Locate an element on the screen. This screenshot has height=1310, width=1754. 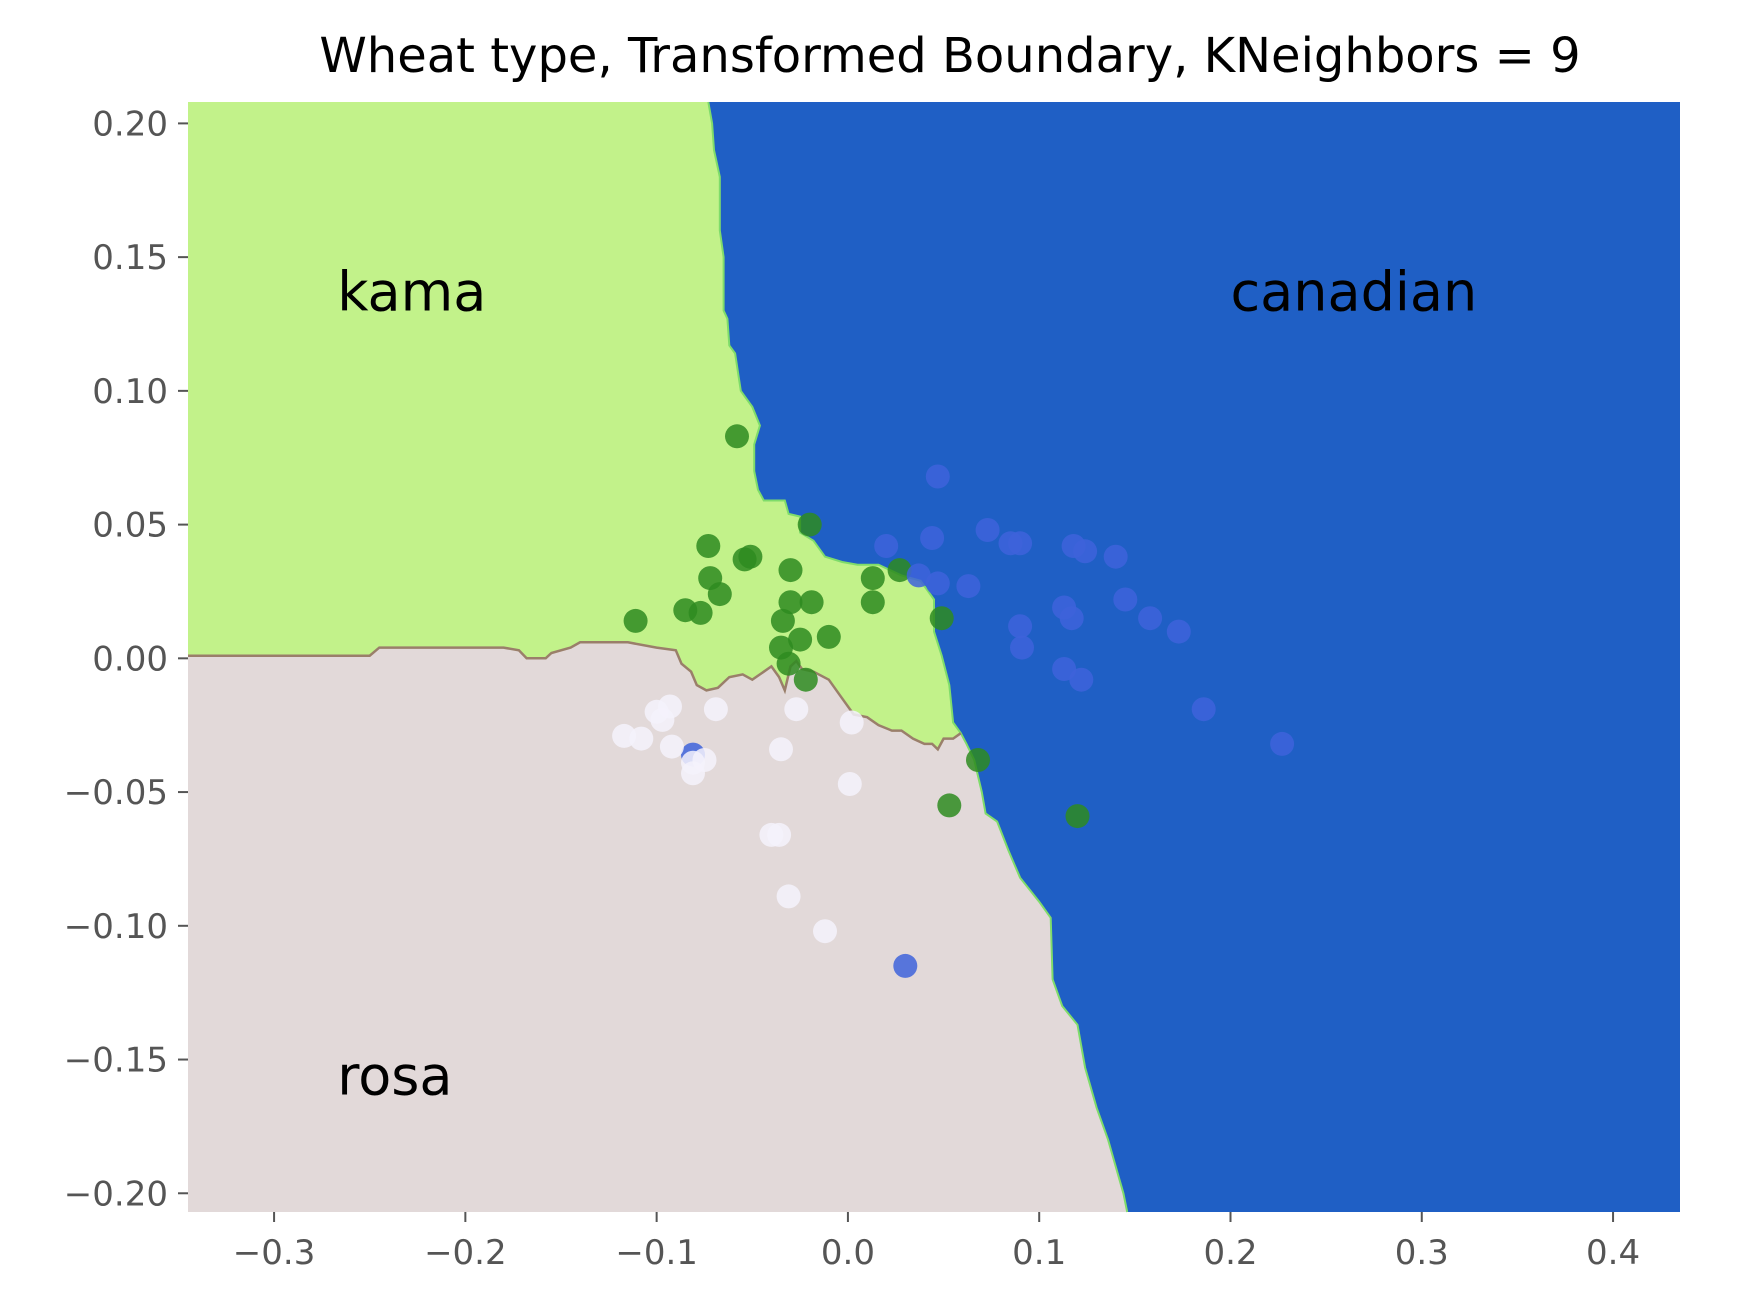
x-axis: −0.3 −0.2 −0.1 0.0 0.1 0.2 0.3 0.4 is located at coordinates (936, 1242).